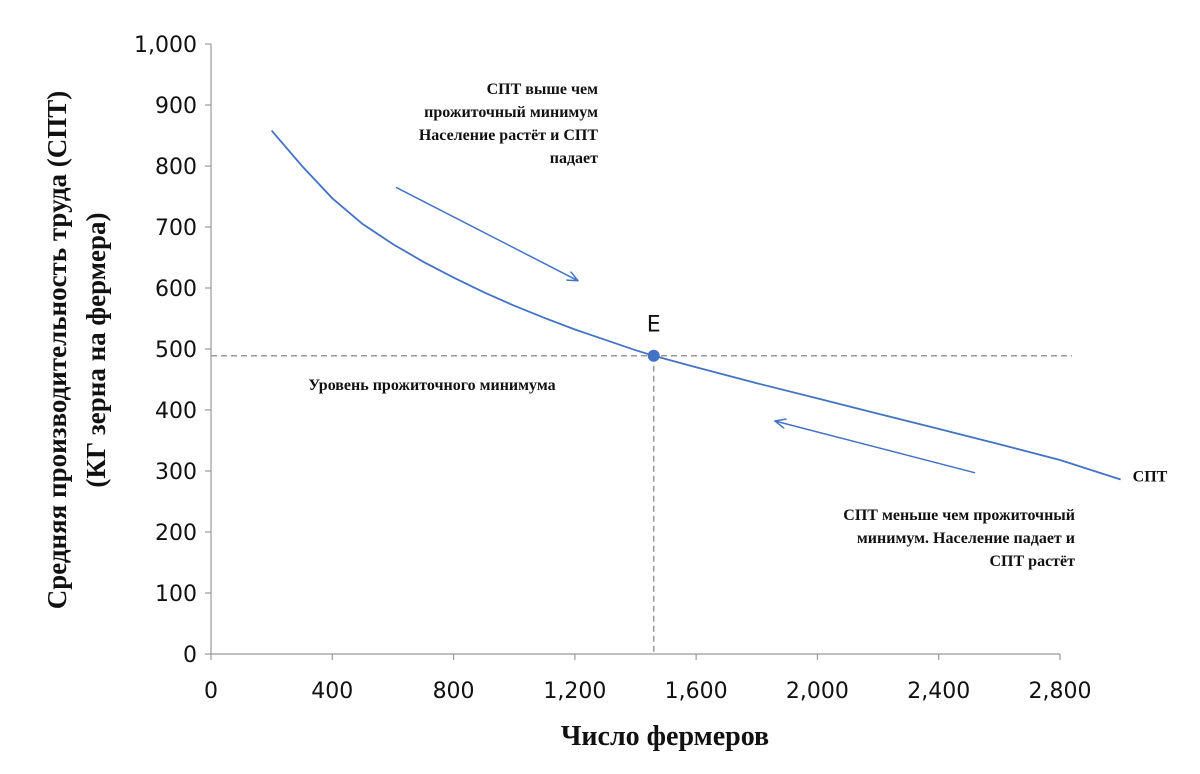 Image resolution: width=1200 pixels, height=774 pixels. Describe the element at coordinates (190, 655) in the screenshot. I see `y-tick-label: 0` at that location.